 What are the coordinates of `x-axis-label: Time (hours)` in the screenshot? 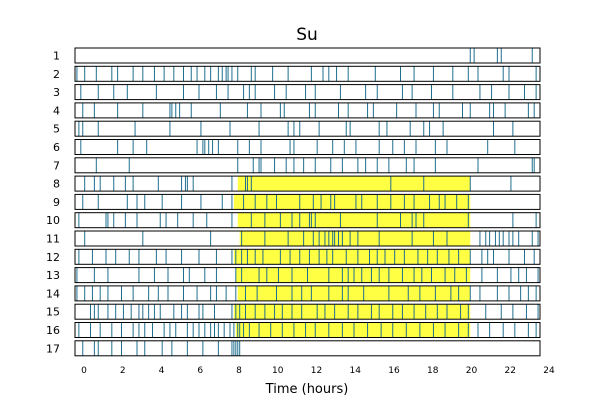 It's located at (307, 389).